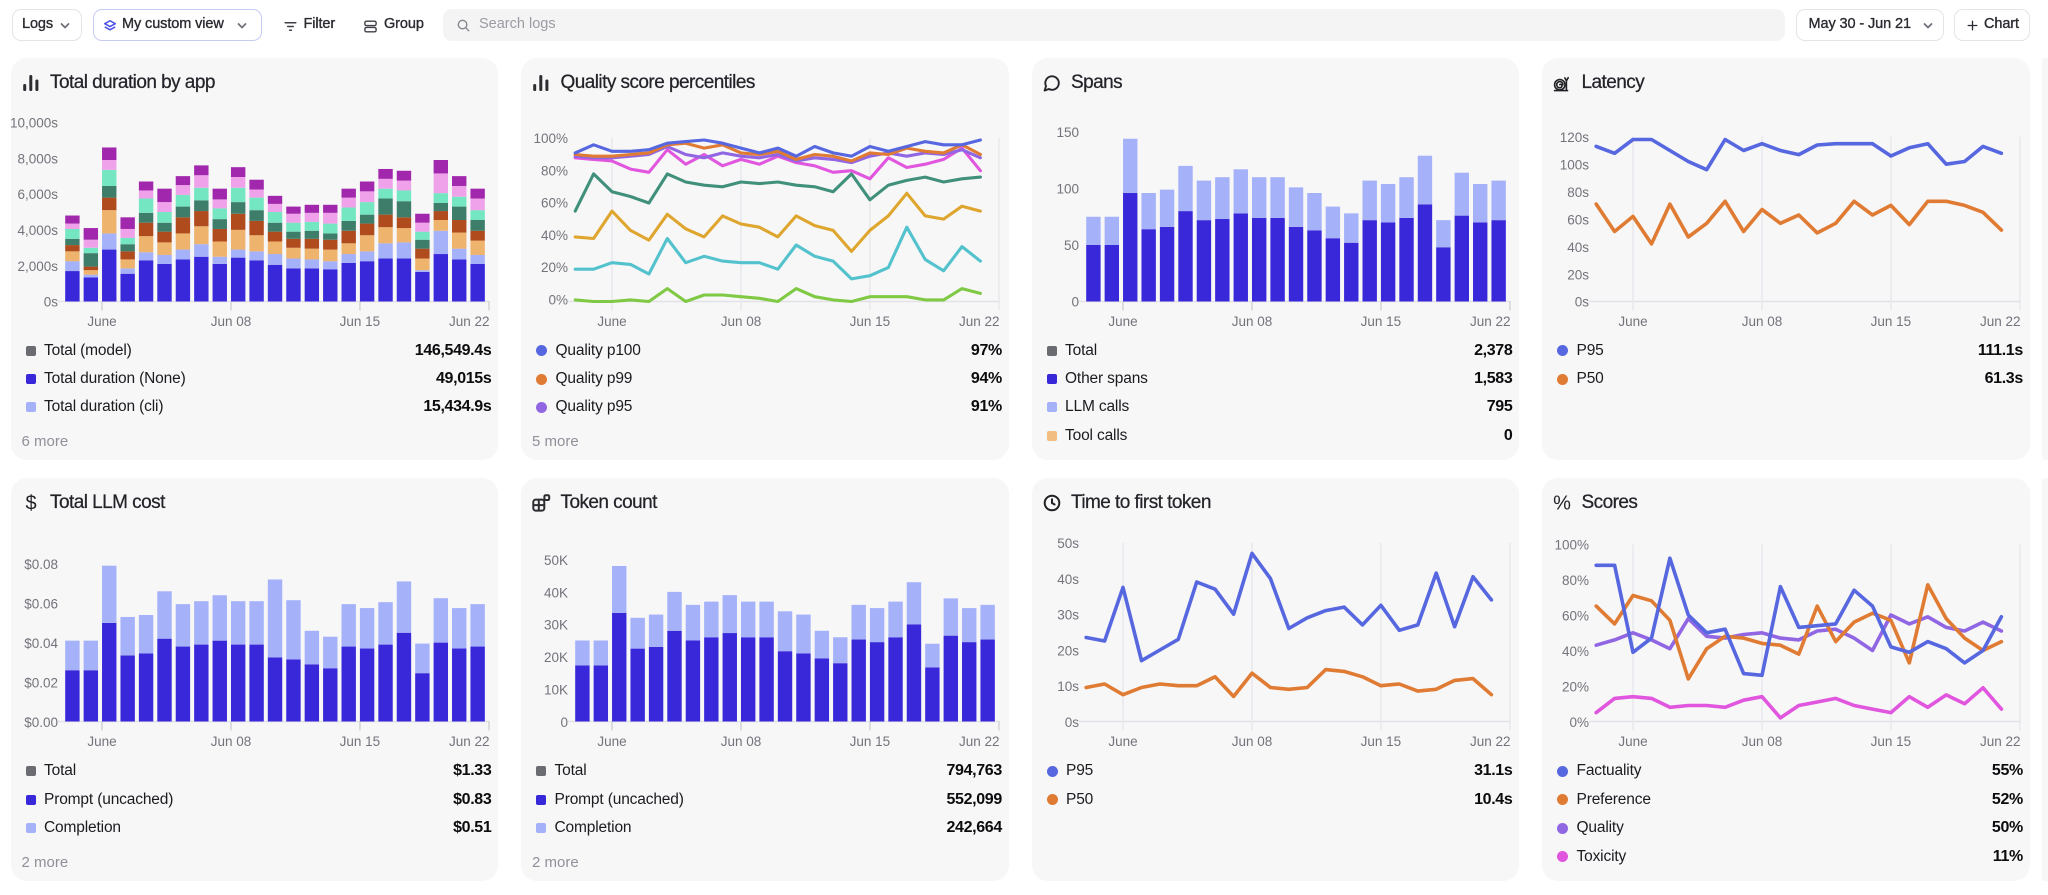 The width and height of the screenshot is (2048, 895). I want to click on svg-text: 100s, so click(1575, 164).